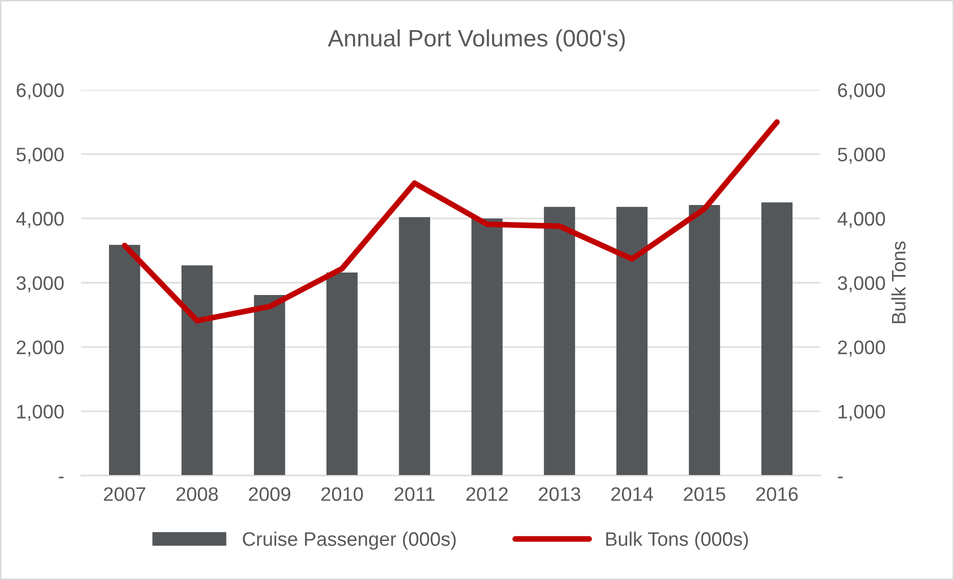  What do you see at coordinates (40, 348) in the screenshot?
I see `y-tick-label: 2,000` at bounding box center [40, 348].